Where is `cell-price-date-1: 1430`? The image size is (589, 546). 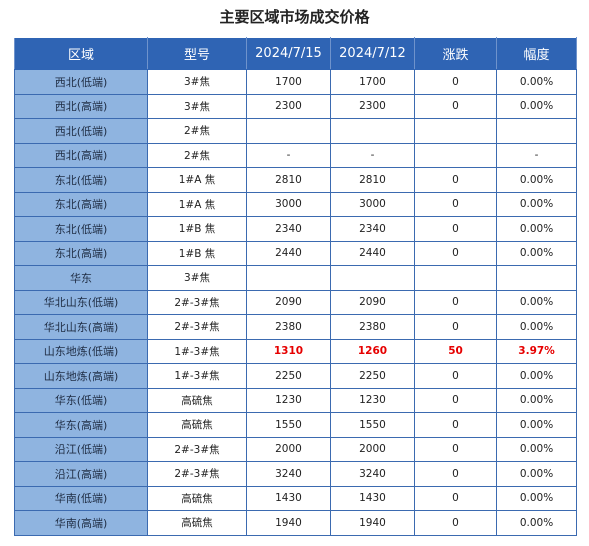
cell-price-date-1: 1430 is located at coordinates (288, 498).